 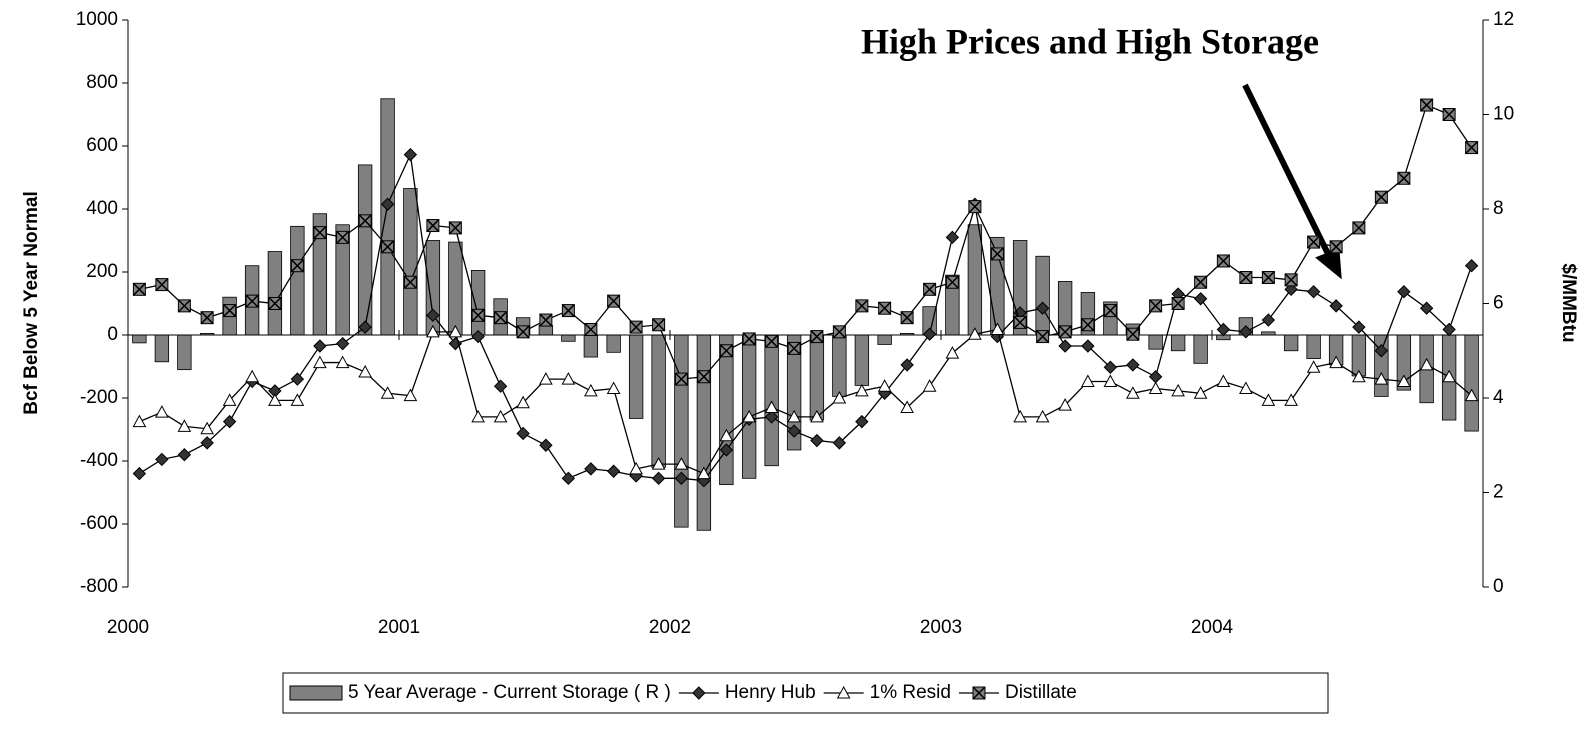 What do you see at coordinates (1503, 114) in the screenshot?
I see `y2-tick-label: 10` at bounding box center [1503, 114].